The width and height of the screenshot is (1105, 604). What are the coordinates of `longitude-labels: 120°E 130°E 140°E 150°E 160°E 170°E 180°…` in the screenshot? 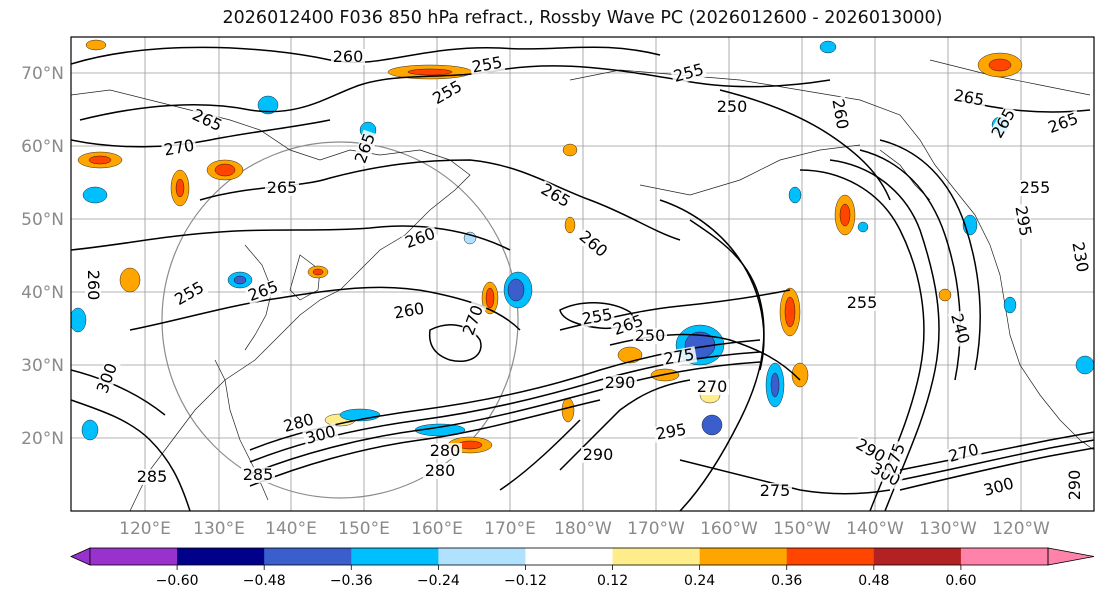 It's located at (584, 529).